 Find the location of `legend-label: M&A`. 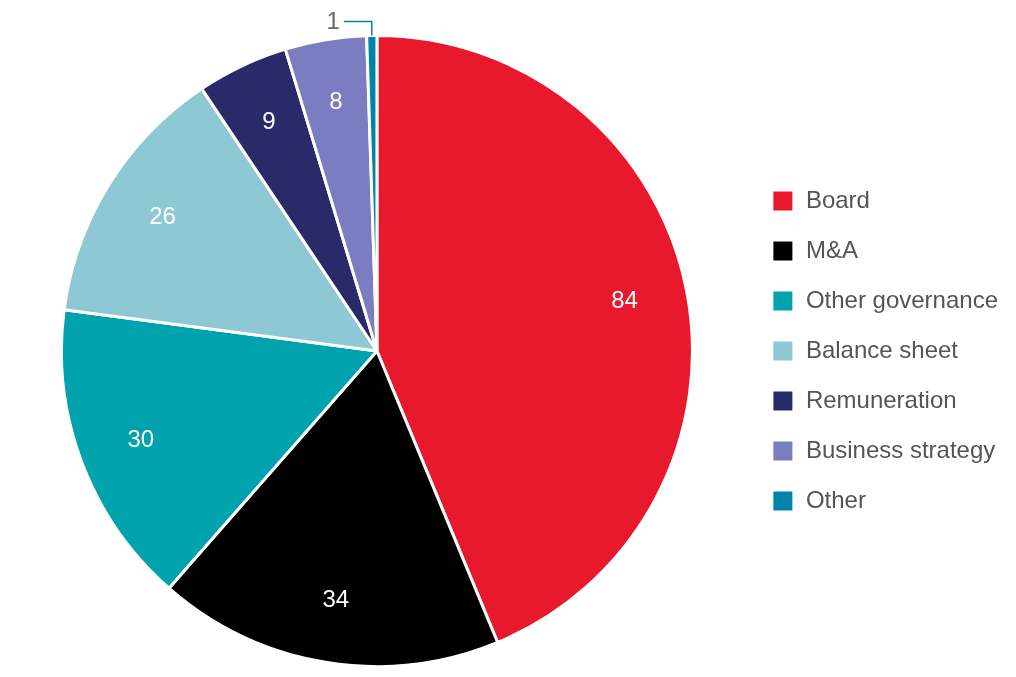

legend-label: M&A is located at coordinates (831, 249).